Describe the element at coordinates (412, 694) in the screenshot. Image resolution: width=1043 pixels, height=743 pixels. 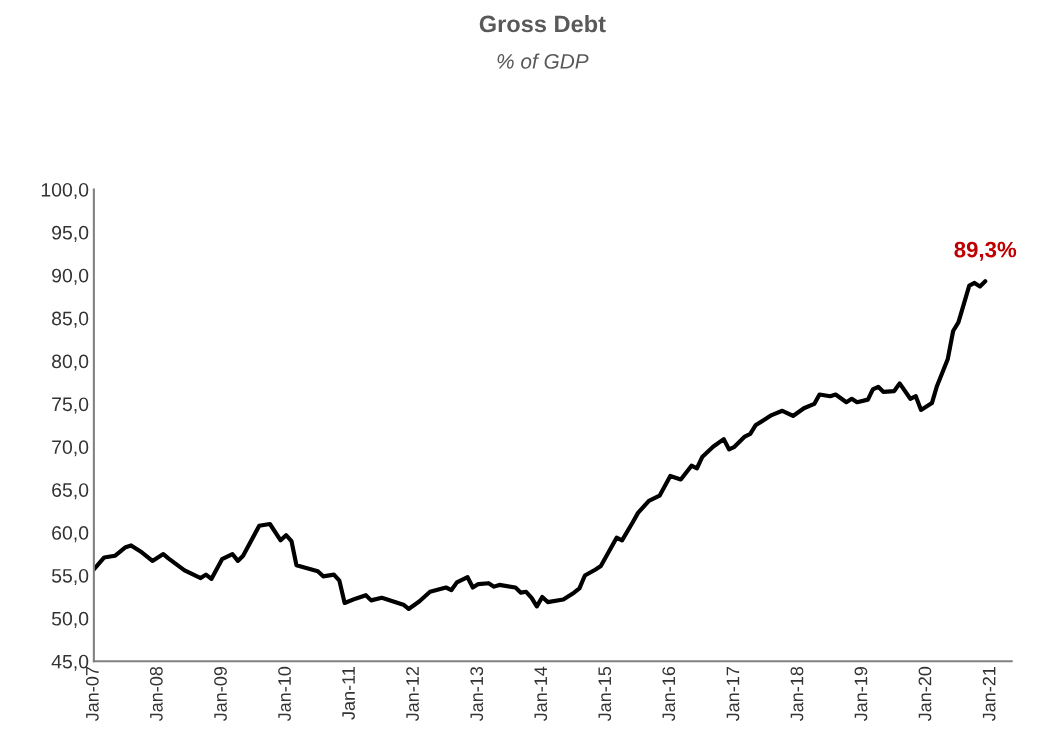
I see `x-tick-label: Jan-12` at that location.